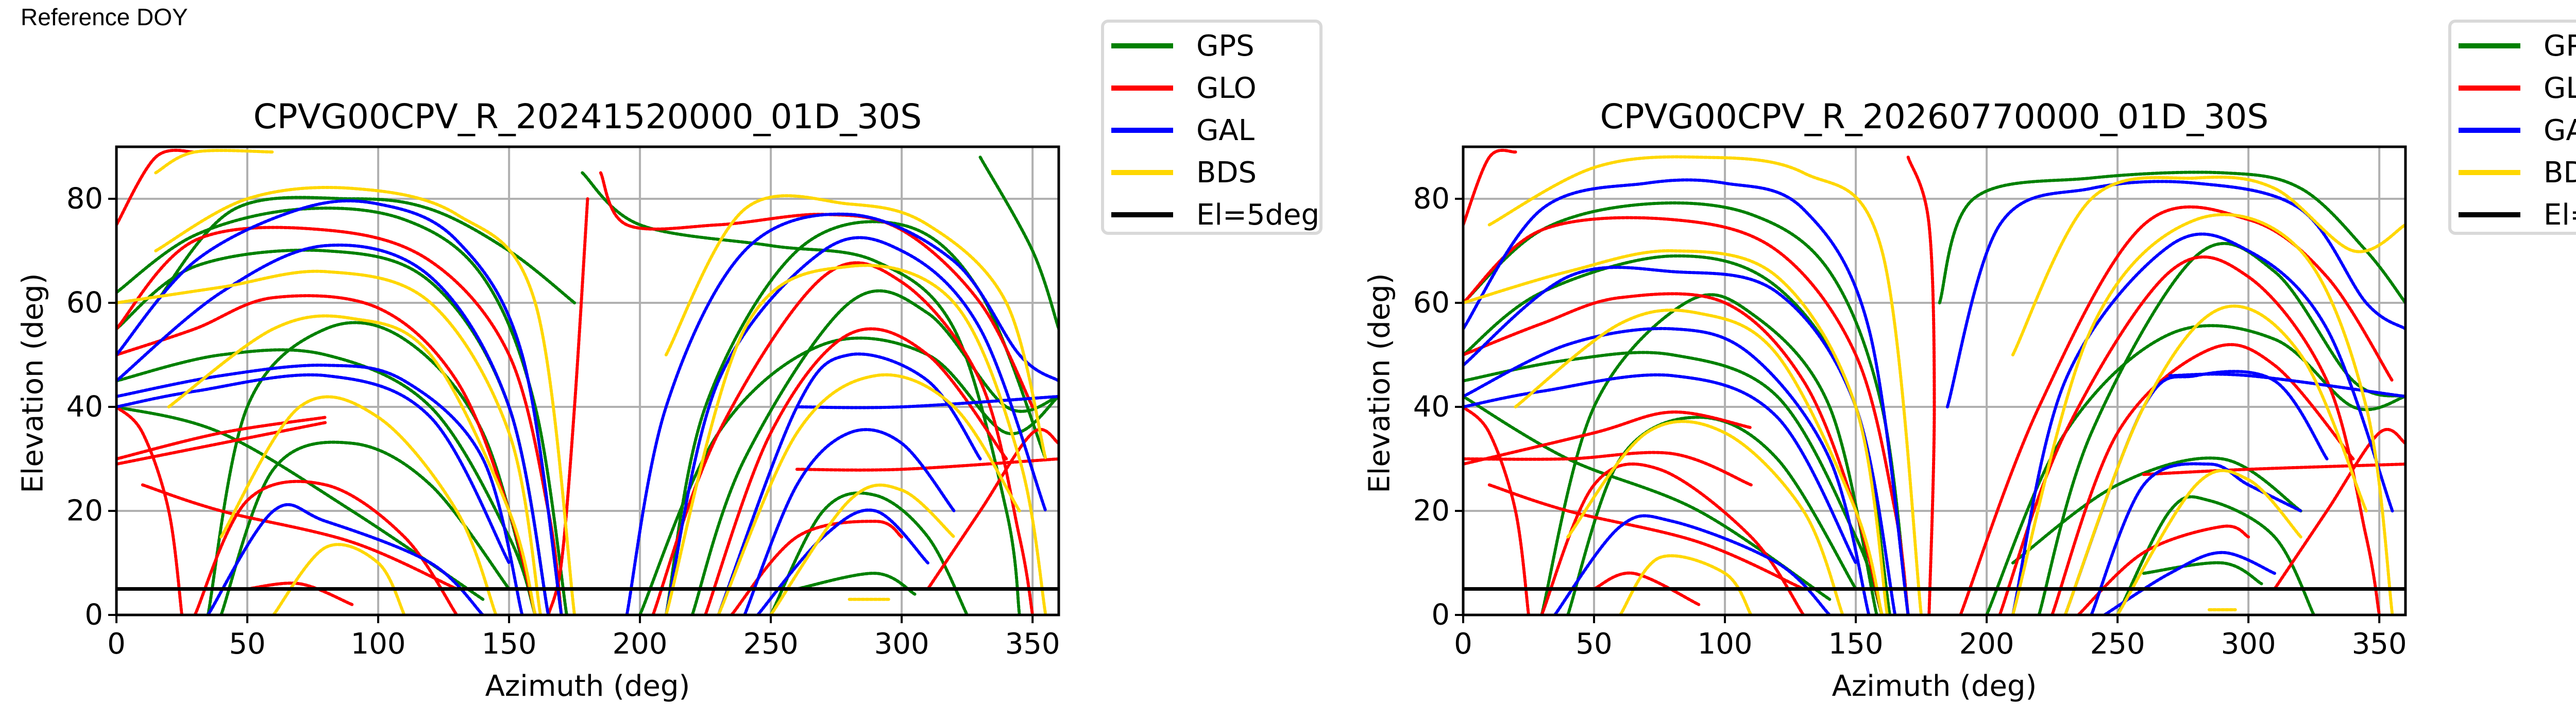 The width and height of the screenshot is (2576, 720). I want to click on figure-label: Reference DOY, so click(104, 17).